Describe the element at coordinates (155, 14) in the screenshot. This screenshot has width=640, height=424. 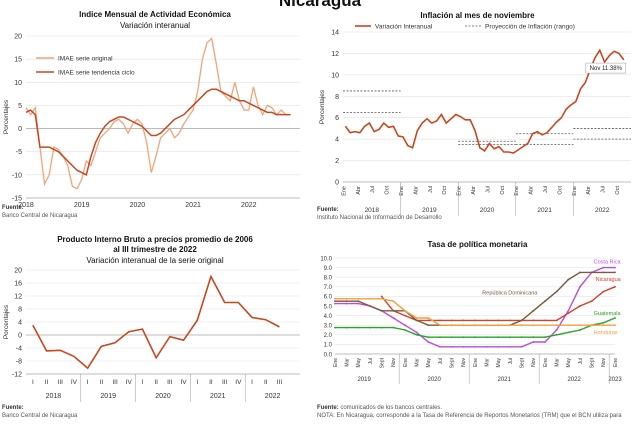
I see `imae-title: Indice Mensual de Actividad Económica` at that location.